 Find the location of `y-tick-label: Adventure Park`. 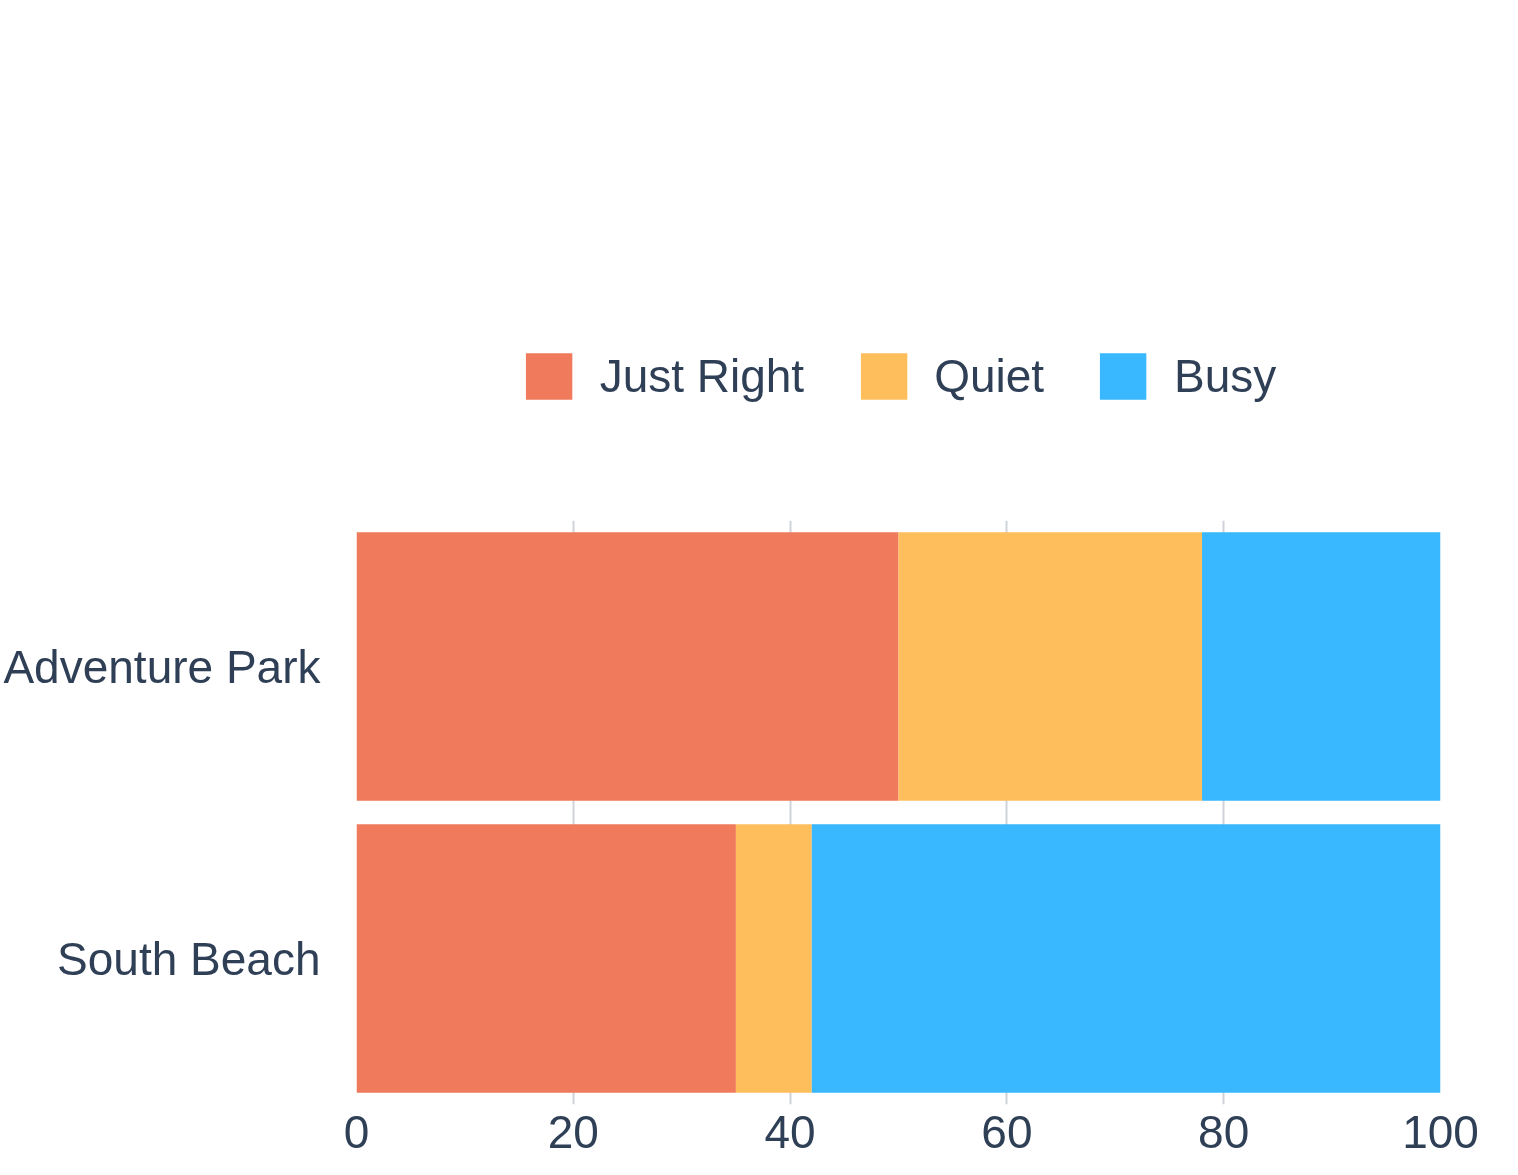

y-tick-label: Adventure Park is located at coordinates (162, 666).